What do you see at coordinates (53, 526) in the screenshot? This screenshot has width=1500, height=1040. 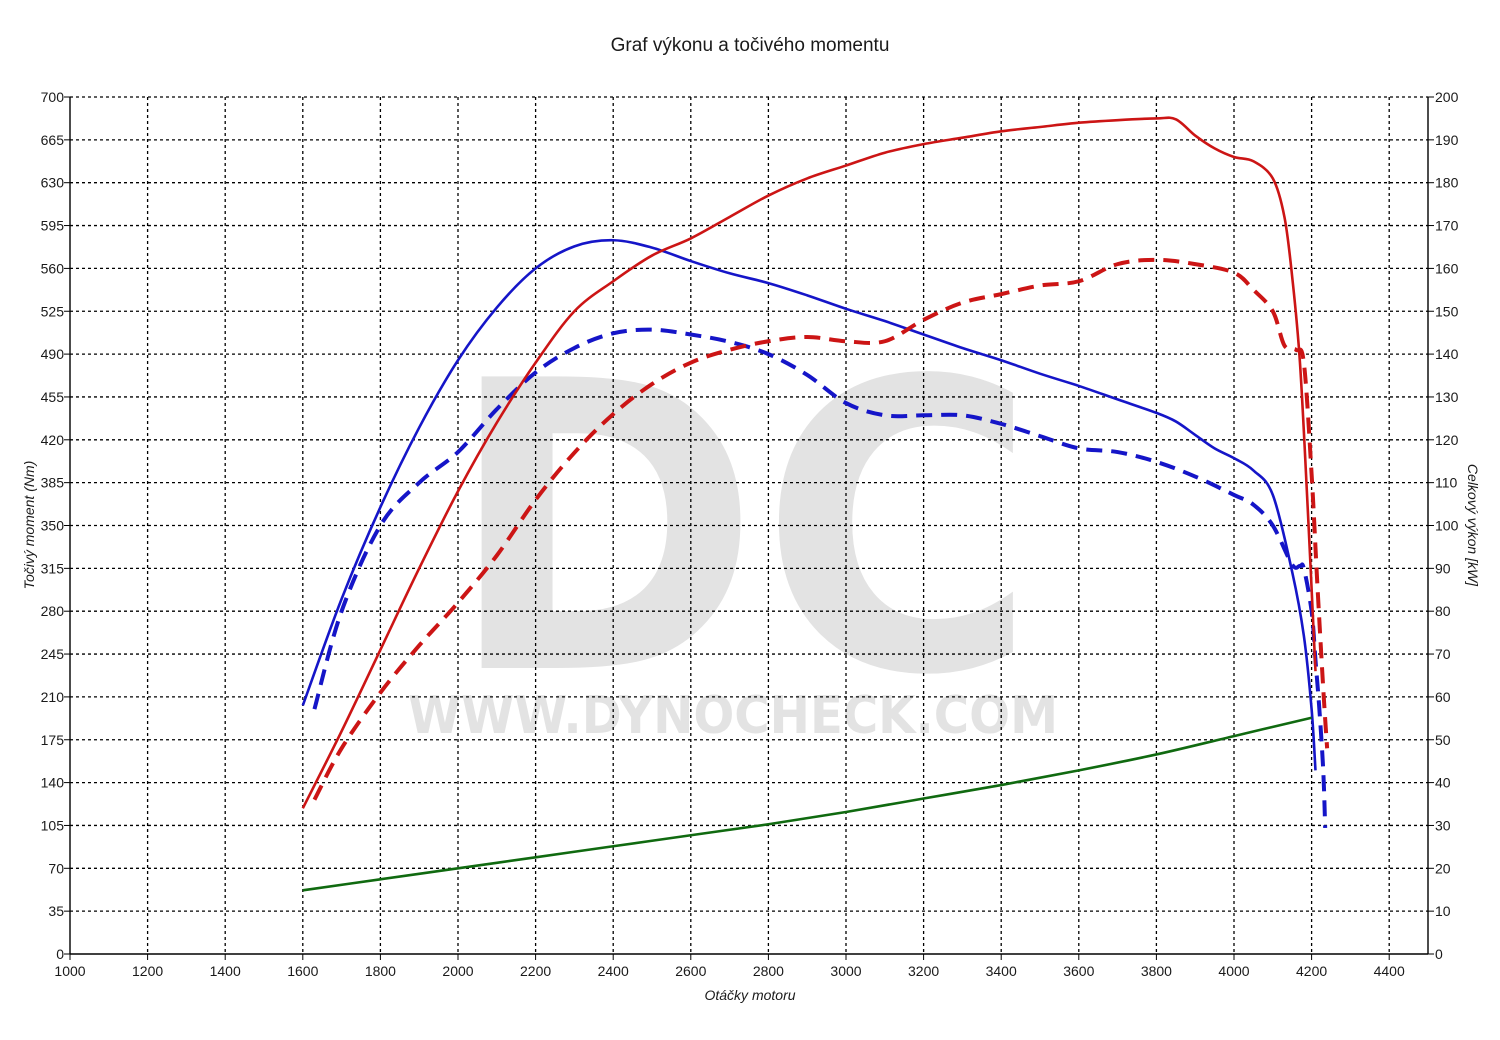 I see `y-left-tick-label: 350` at bounding box center [53, 526].